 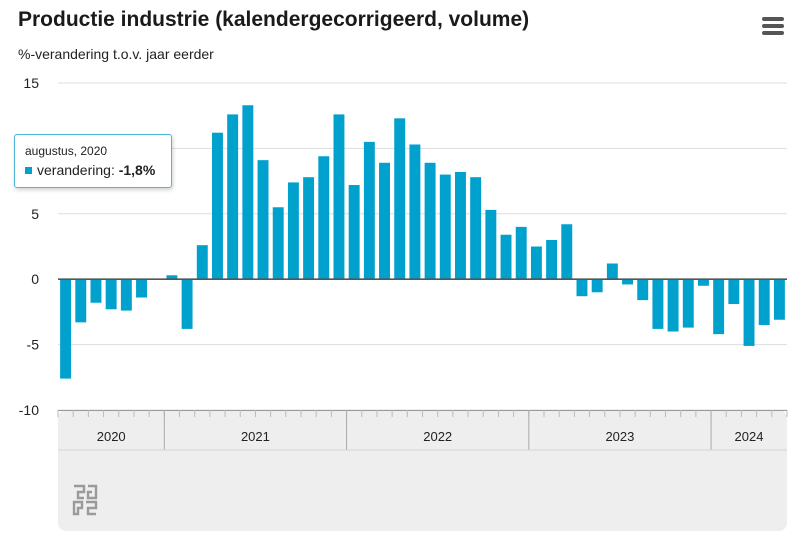 What do you see at coordinates (29, 410) in the screenshot?
I see `y-tick-label: -10` at bounding box center [29, 410].